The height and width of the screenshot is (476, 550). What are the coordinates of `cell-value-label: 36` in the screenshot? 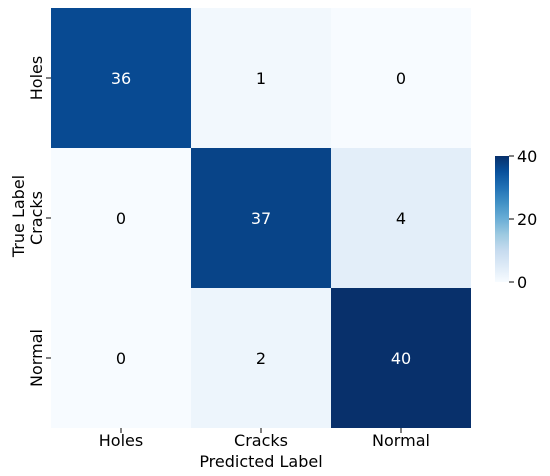 It's located at (121, 78).